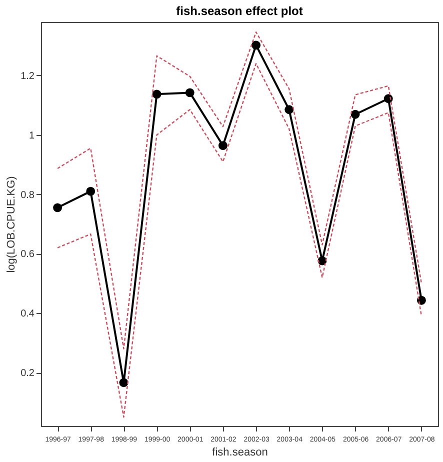 This screenshot has height=462, width=443. Describe the element at coordinates (240, 452) in the screenshot. I see `x-axis-title: fish.season` at that location.